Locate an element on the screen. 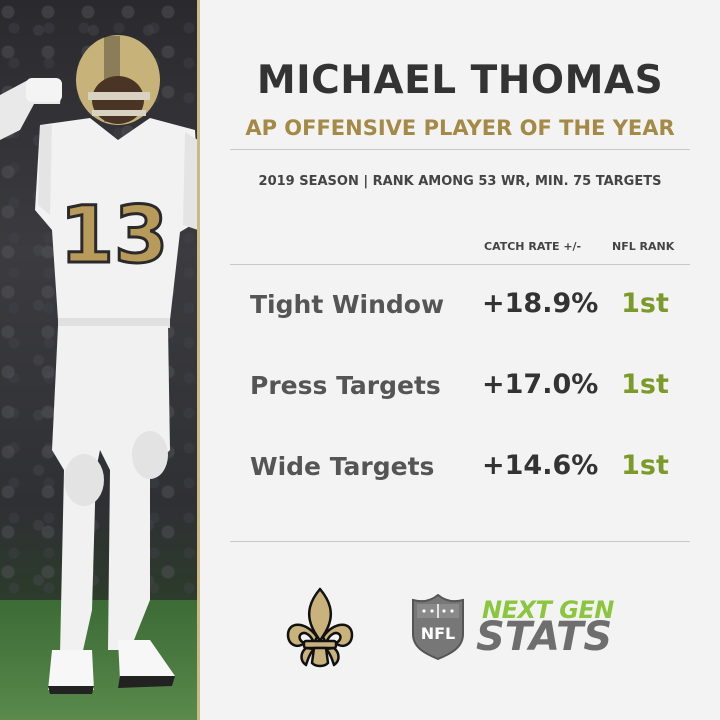 The image size is (720, 720). stat-label: Wide Targets is located at coordinates (342, 466).